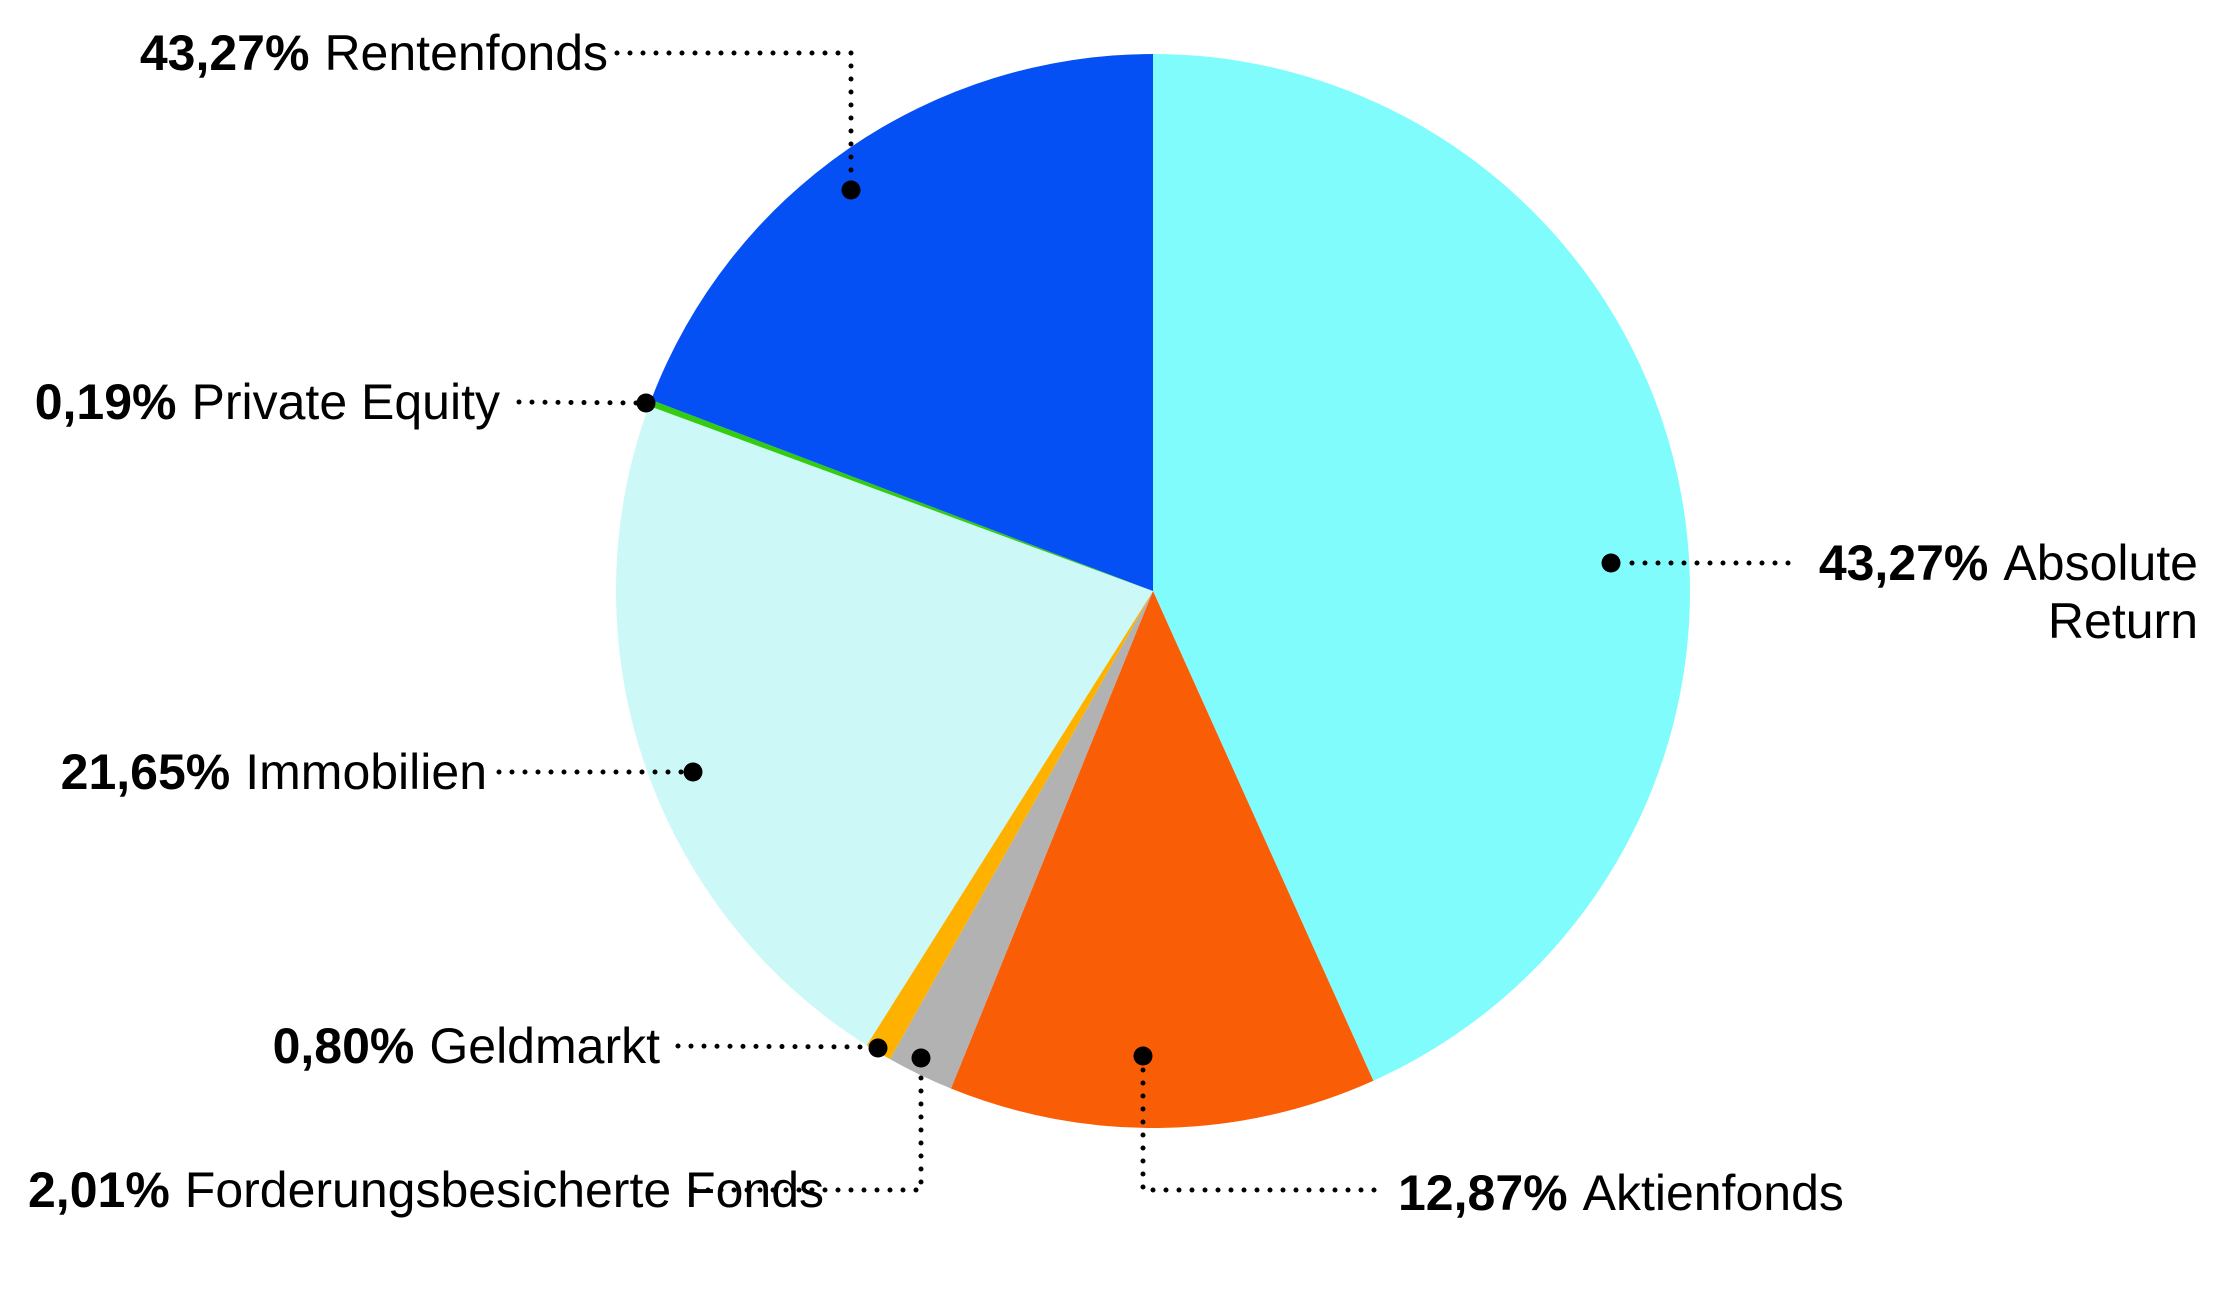 Image resolution: width=2213 pixels, height=1292 pixels. I want to click on label-private-equity-percent: 0,19%, so click(105, 402).